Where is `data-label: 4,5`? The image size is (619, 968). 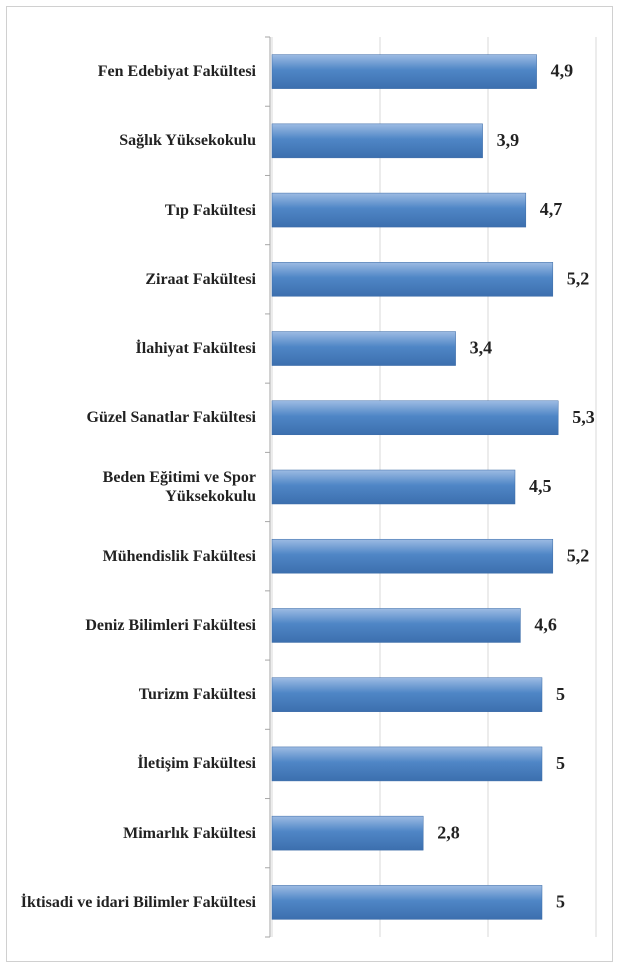
data-label: 4,5 is located at coordinates (540, 486).